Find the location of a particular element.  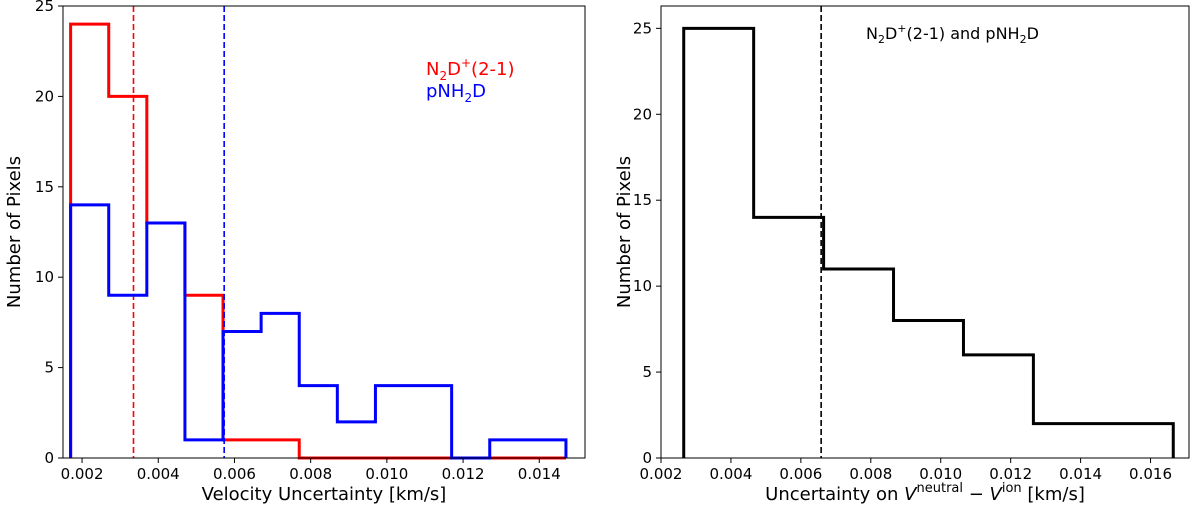

right-annotation: N2D+(2-1) and pNH2D is located at coordinates (952, 34).